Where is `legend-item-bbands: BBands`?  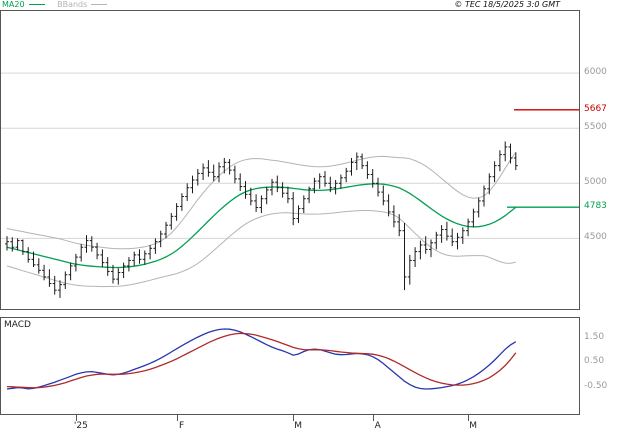 legend-item-bbands: BBands is located at coordinates (82, 4).